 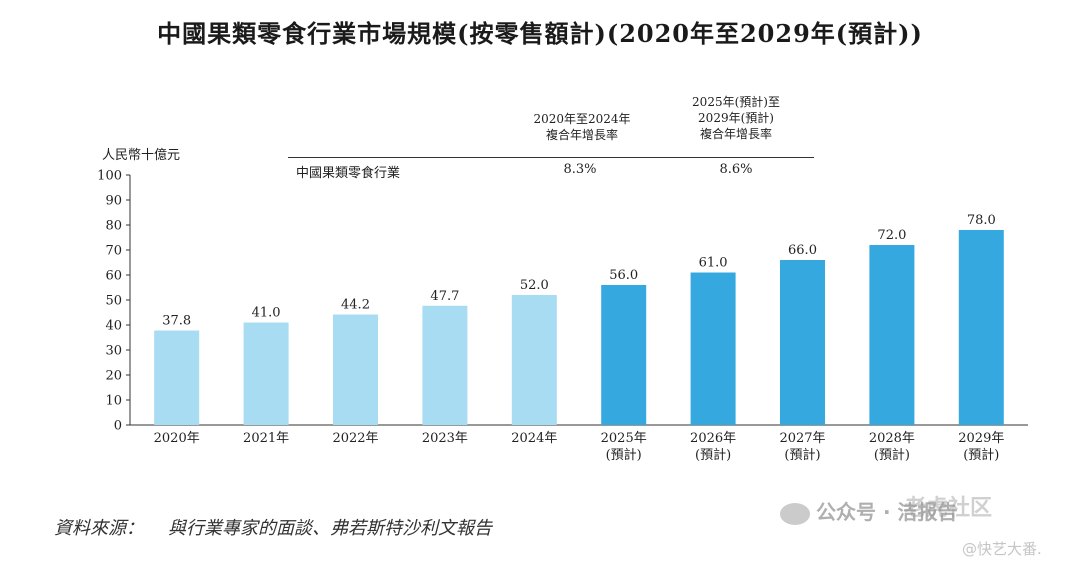 I want to click on y-tick-label: 70, so click(x=113, y=251).